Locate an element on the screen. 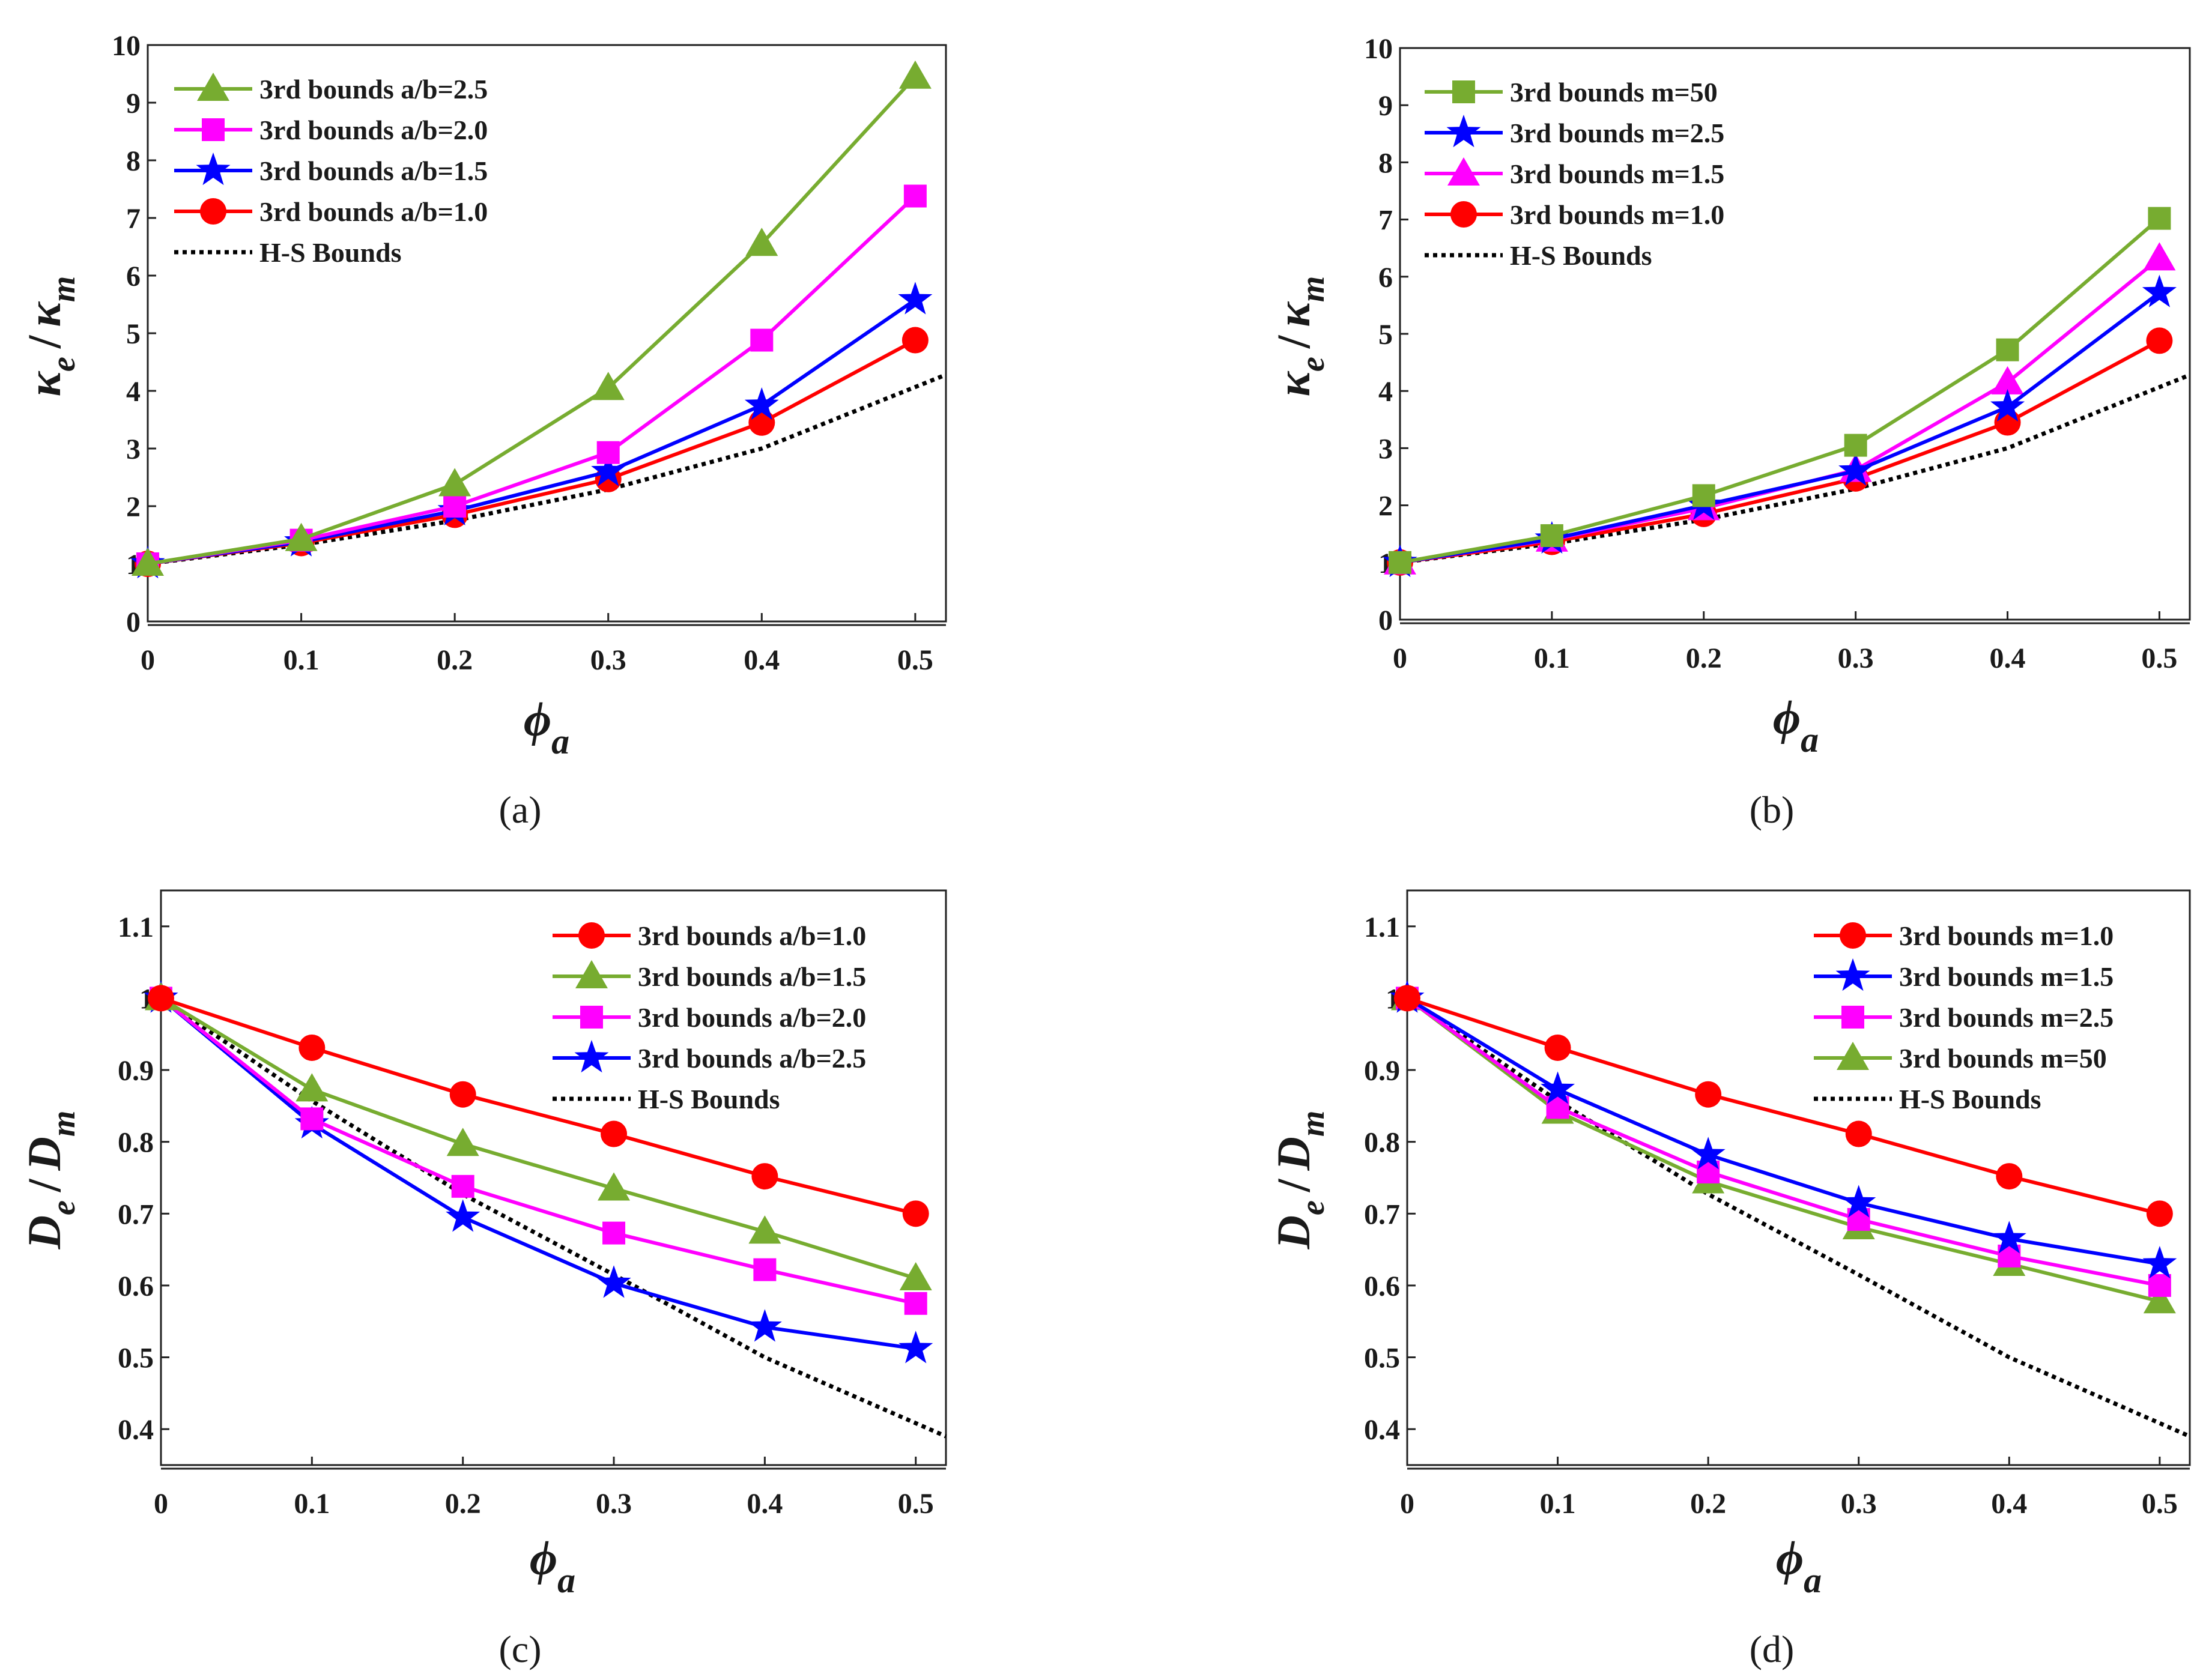 This screenshot has height=1680, width=2203. y-tick-label: 5 is located at coordinates (1385, 335).